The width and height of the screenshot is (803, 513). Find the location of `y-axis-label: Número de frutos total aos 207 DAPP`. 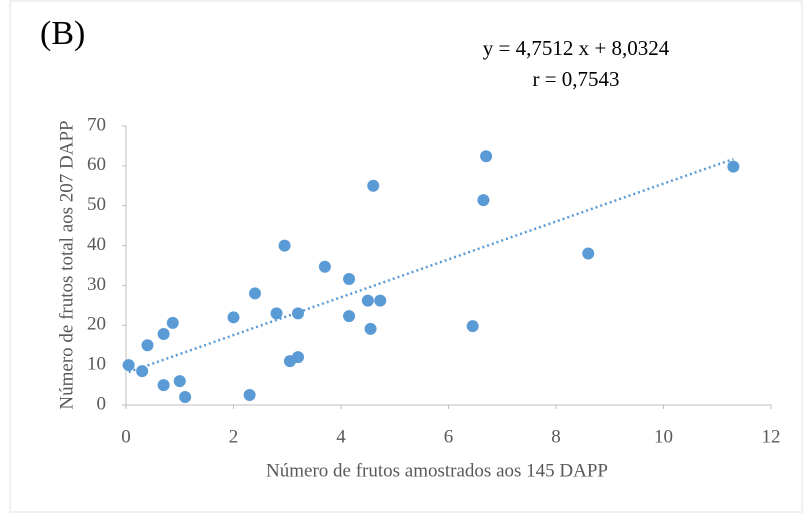

y-axis-label: Número de frutos total aos 207 DAPP is located at coordinates (66, 264).